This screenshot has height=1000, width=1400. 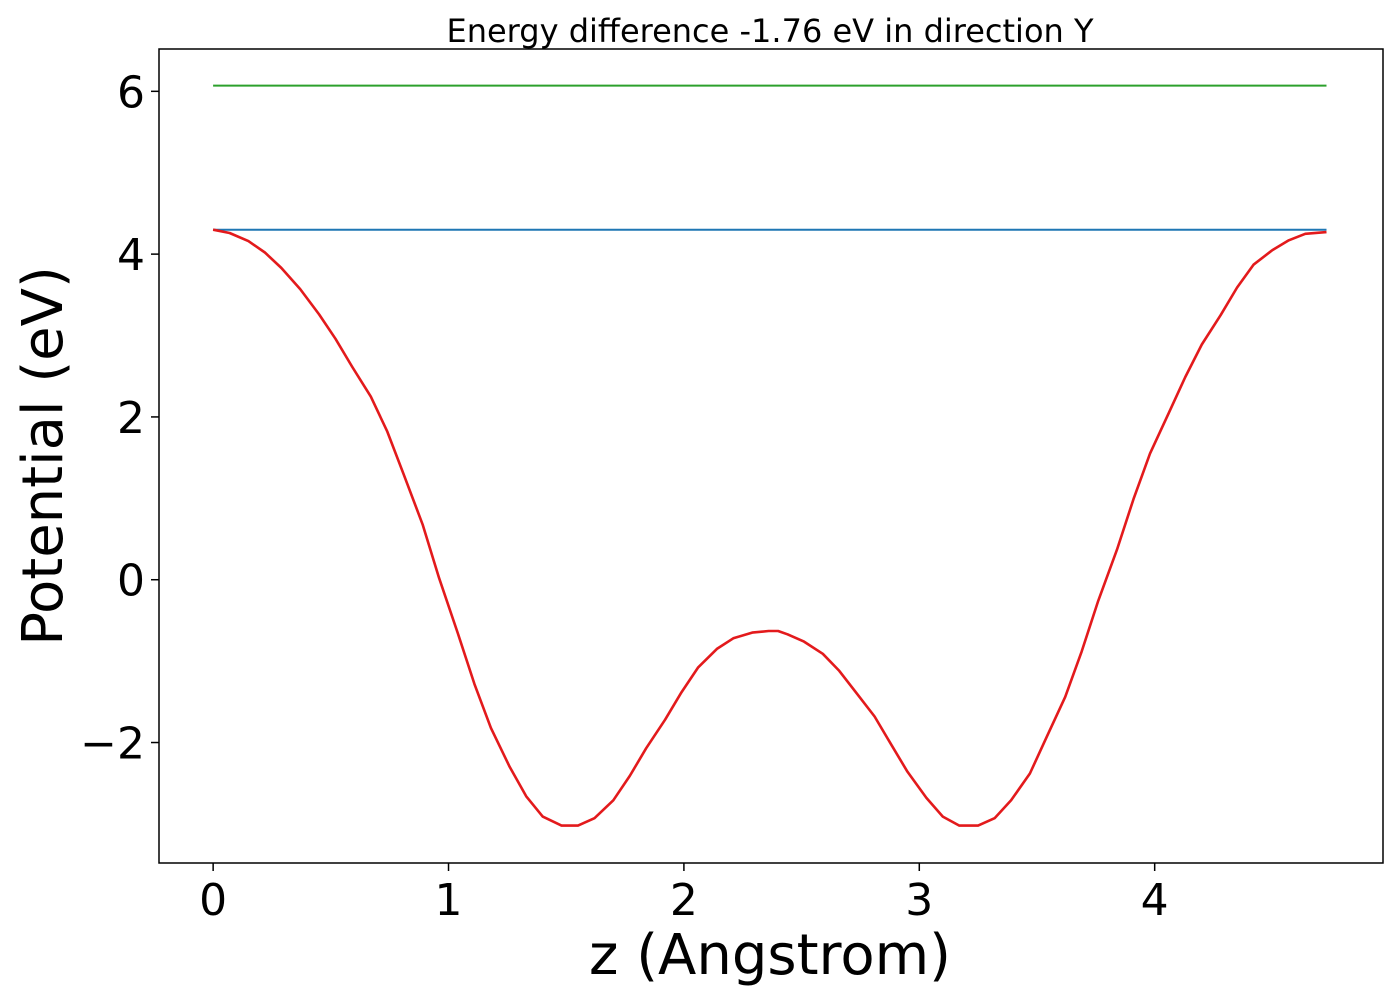 I want to click on x-tick-label: 0, so click(x=213, y=900).